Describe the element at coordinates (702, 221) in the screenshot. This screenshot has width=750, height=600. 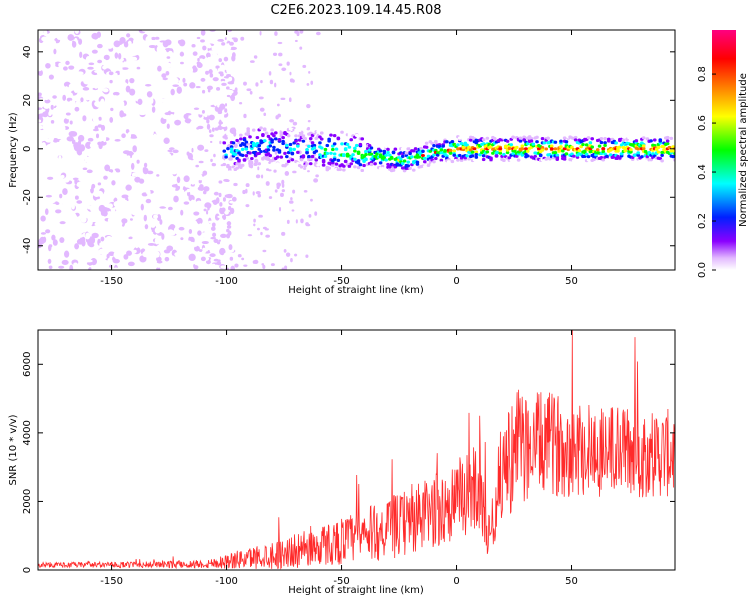
I see `colorbar-tick-label: 0.2` at that location.